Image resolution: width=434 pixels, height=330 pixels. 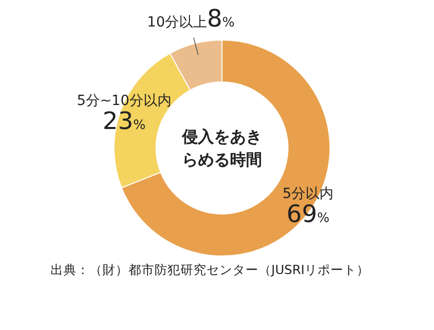 What do you see at coordinates (221, 18) in the screenshot?
I see `data-label: 8%` at bounding box center [221, 18].